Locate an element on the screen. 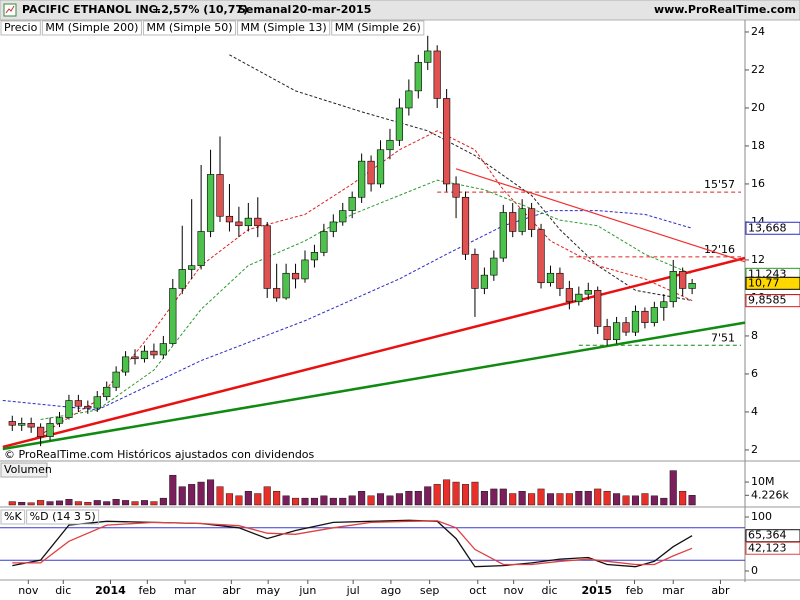 This screenshot has height=600, width=800. x-tick-label: abr is located at coordinates (720, 590).